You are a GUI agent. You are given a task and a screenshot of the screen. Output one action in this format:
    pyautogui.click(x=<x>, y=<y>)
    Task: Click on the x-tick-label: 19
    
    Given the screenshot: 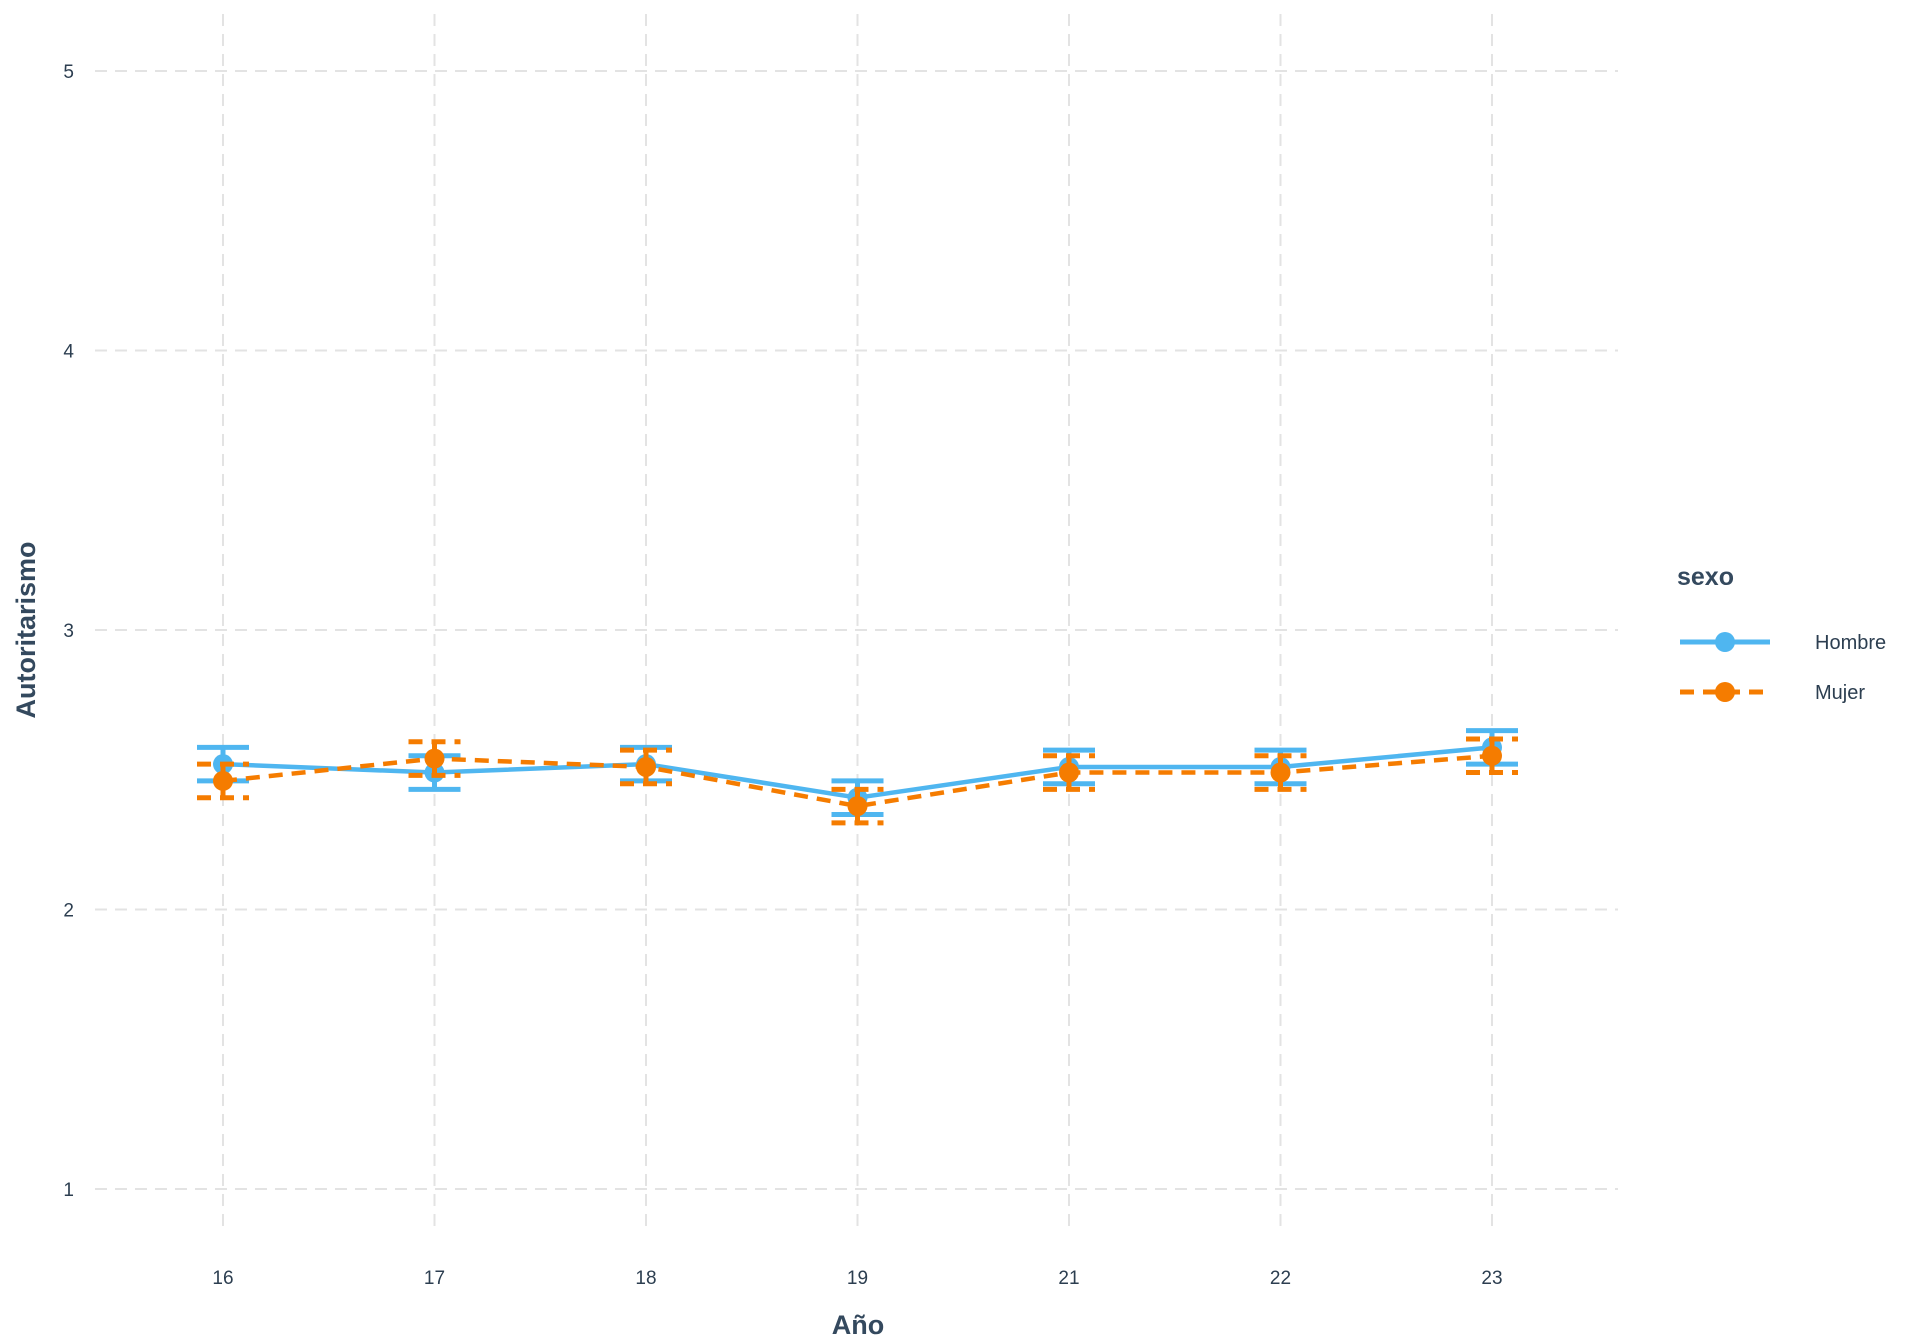 What is the action you would take?
    pyautogui.click(x=857, y=1278)
    